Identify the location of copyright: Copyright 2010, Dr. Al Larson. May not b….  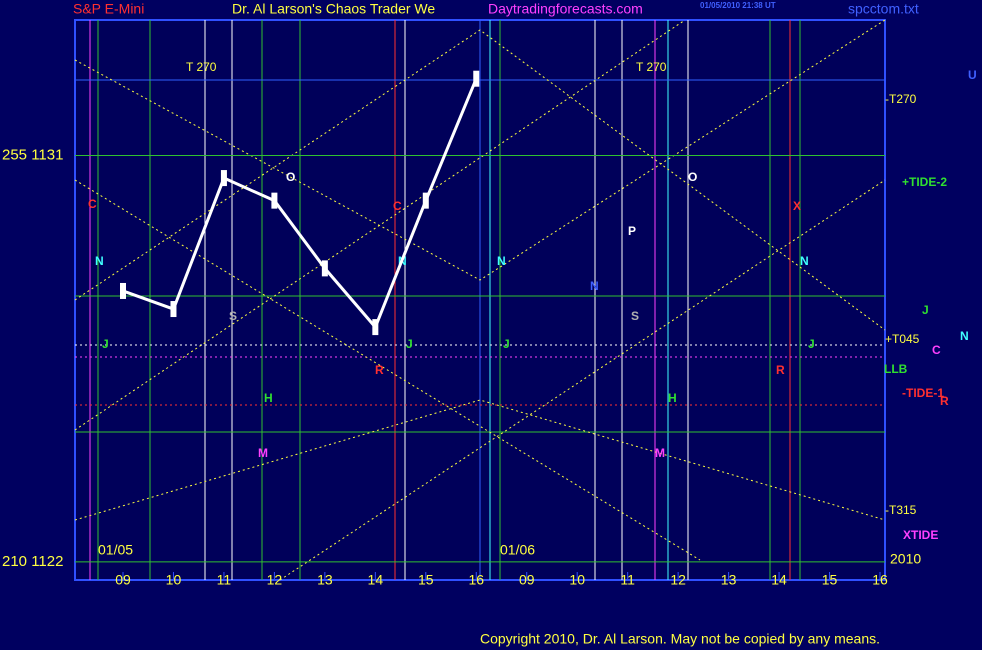
(680, 639).